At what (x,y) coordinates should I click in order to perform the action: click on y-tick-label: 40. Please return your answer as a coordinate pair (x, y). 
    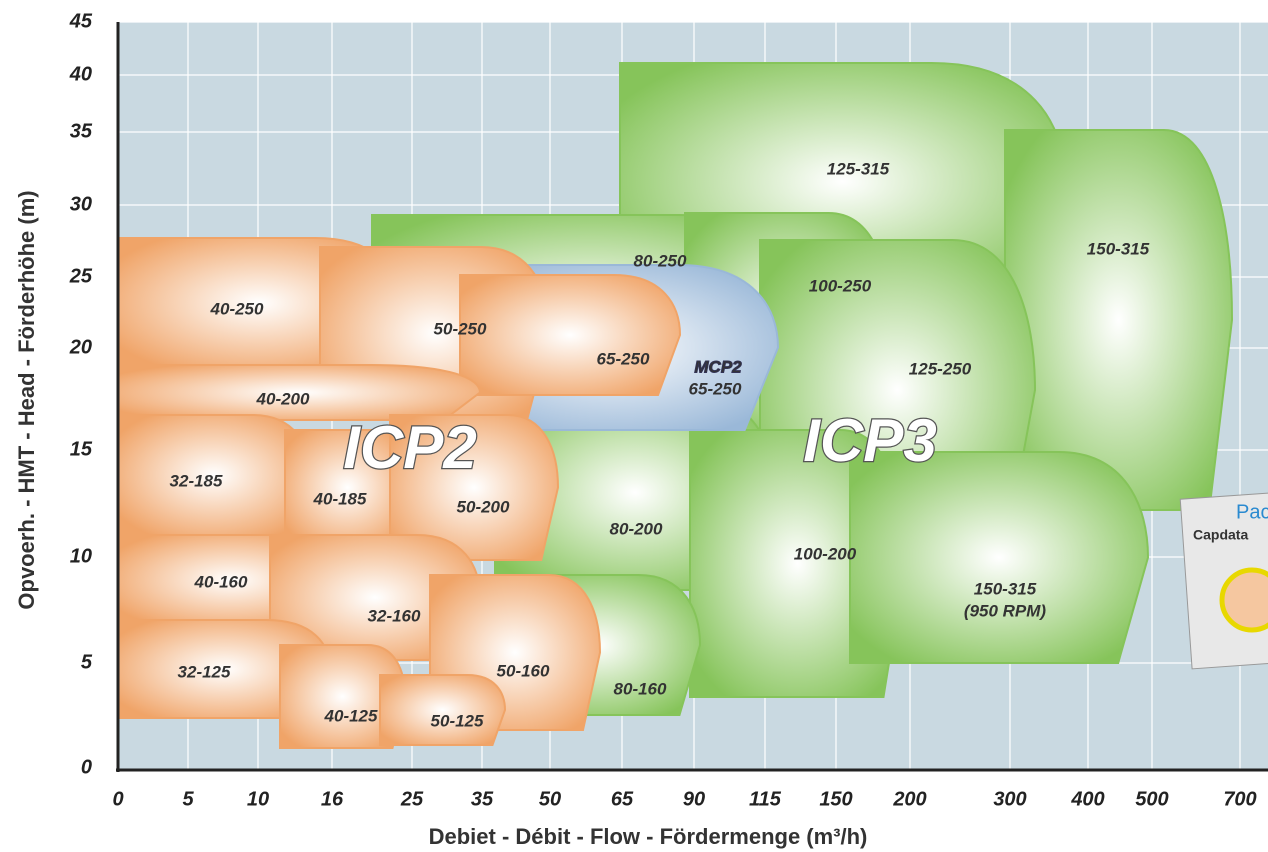
    Looking at the image, I should click on (80, 74).